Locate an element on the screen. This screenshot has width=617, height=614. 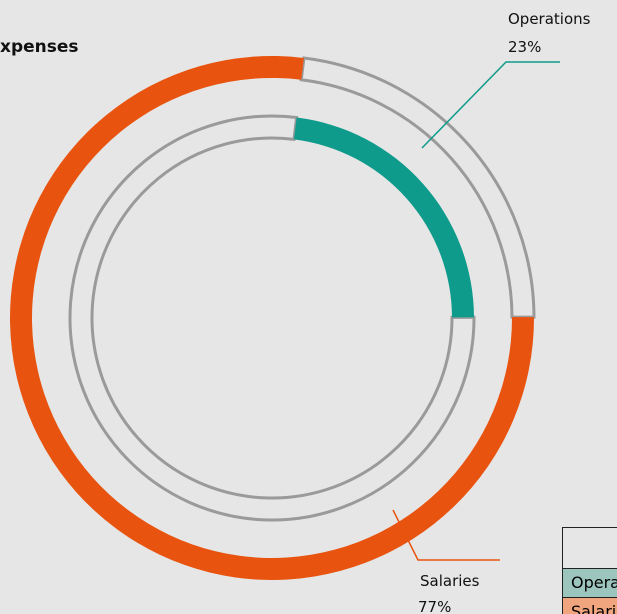
slice-label: Salaries is located at coordinates (450, 581).